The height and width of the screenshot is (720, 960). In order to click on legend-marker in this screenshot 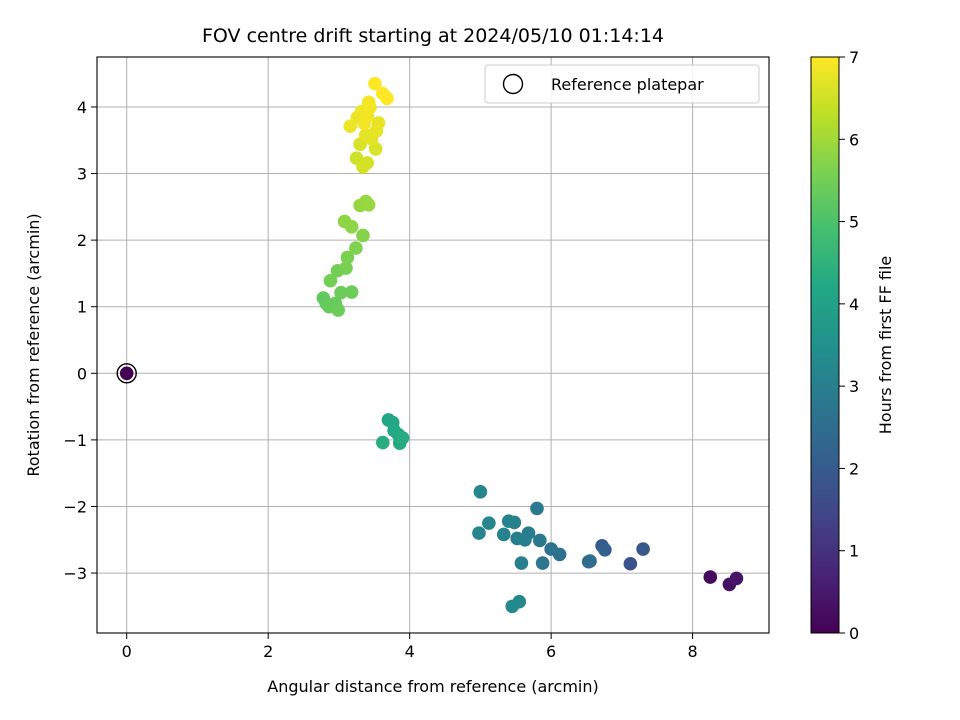, I will do `click(513, 84)`.